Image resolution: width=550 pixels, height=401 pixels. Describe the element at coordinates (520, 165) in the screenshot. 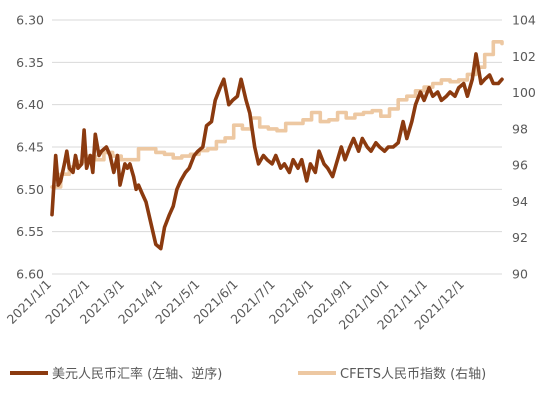

I see `right-tick-label: 96` at that location.